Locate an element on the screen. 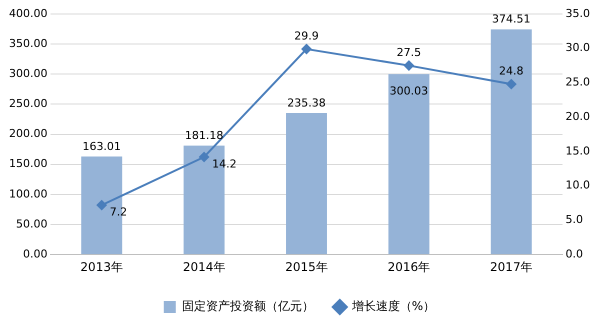 This screenshot has width=599, height=327. y-tick-label: 0.00 is located at coordinates (35, 253).